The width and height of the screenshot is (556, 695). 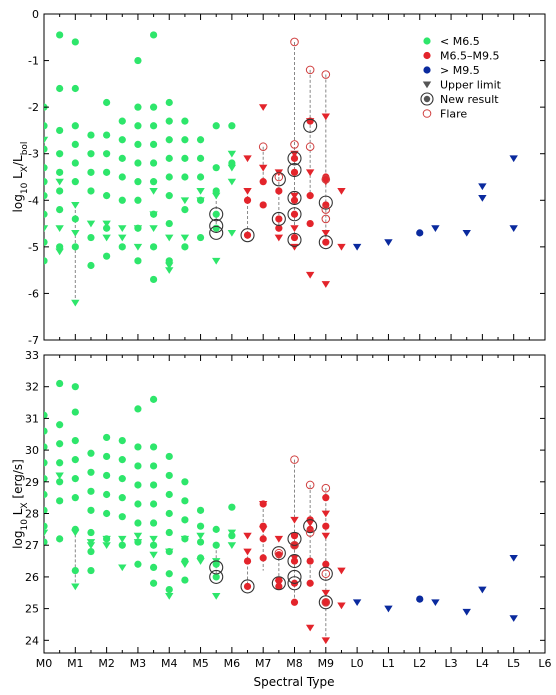 What do you see at coordinates (444, 114) in the screenshot?
I see `legend-entry: Flare` at bounding box center [444, 114].